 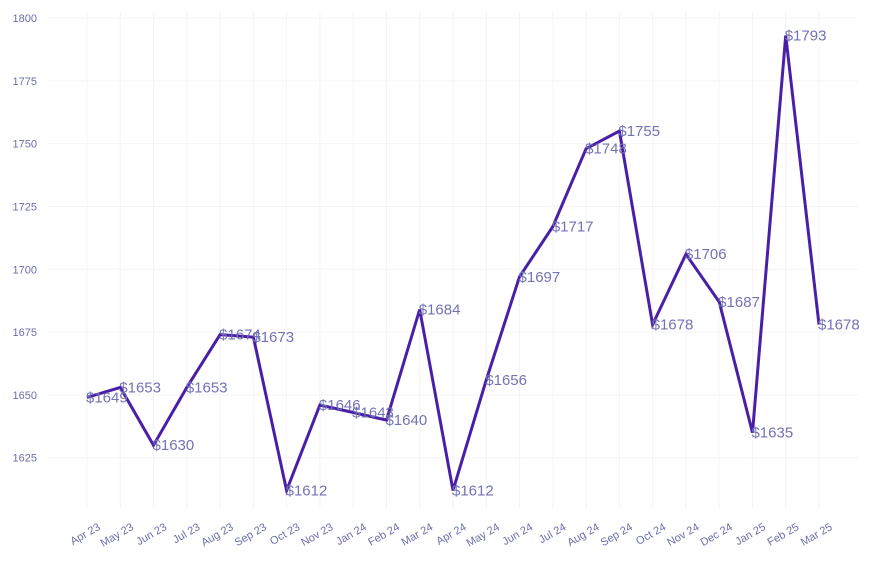 I want to click on x-tick-label: Apr 24, so click(x=451, y=534).